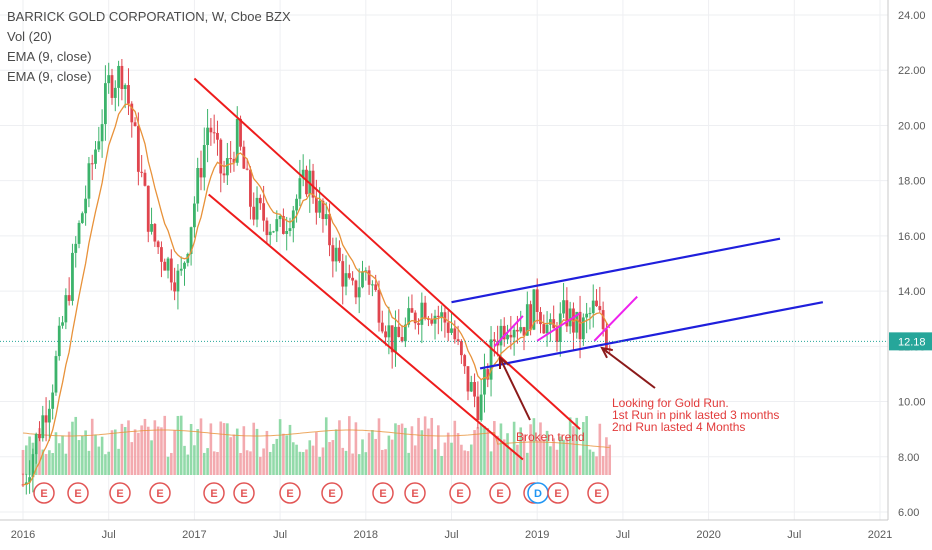 The height and width of the screenshot is (550, 932). Describe the element at coordinates (49, 76) in the screenshot. I see `ema-indicator-label-2: EMA (9, close)` at that location.